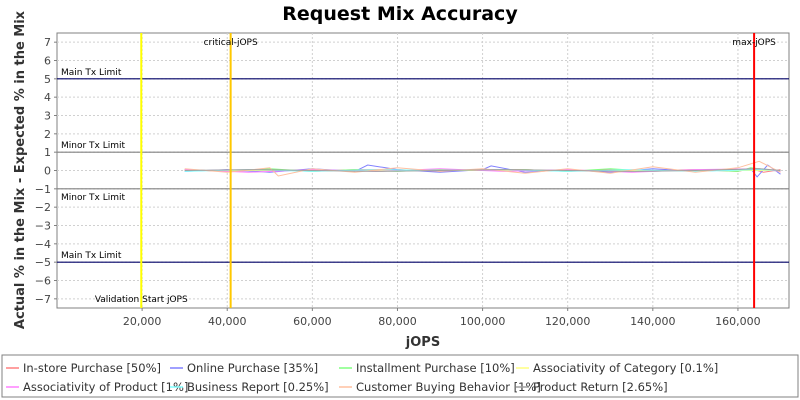 This screenshot has width=800, height=400. I want to click on y-tick-label: −1, so click(43, 189).